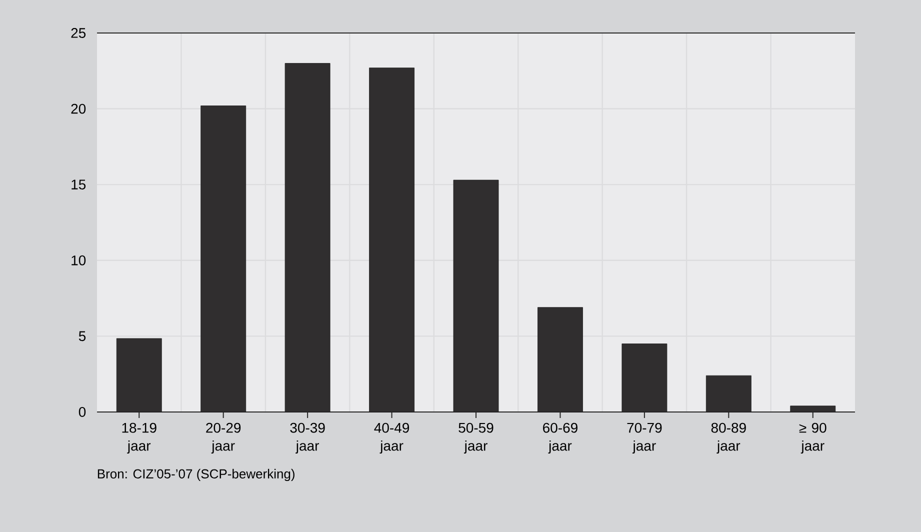 Image resolution: width=921 pixels, height=532 pixels. I want to click on y-tick-label: 25, so click(78, 33).